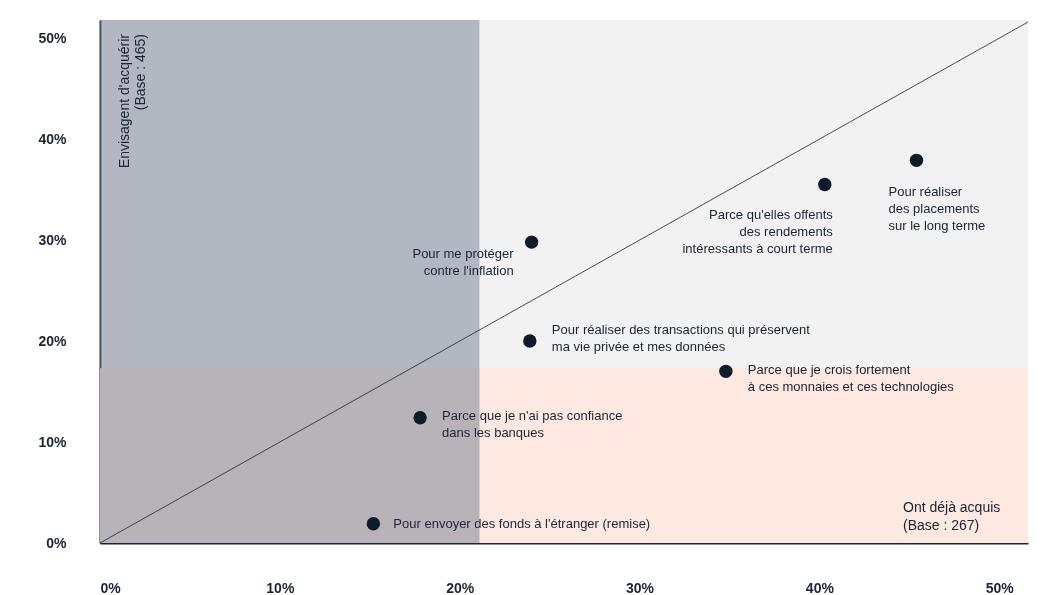 The image size is (1045, 595). What do you see at coordinates (53, 239) in the screenshot?
I see `y-tick-label: 30%` at bounding box center [53, 239].